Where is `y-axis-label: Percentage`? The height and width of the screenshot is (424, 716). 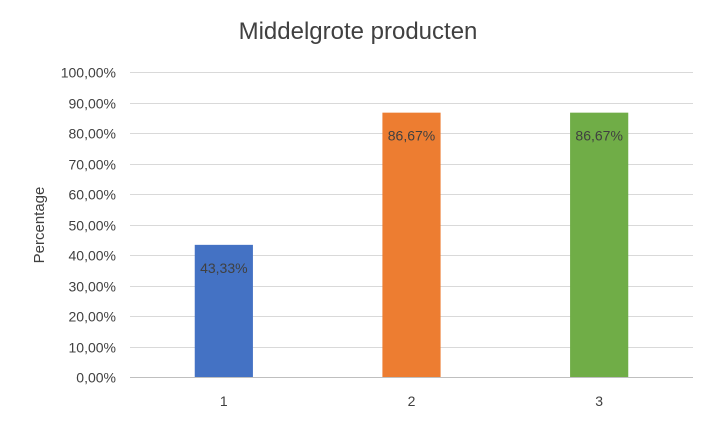 y-axis-label: Percentage is located at coordinates (39, 225).